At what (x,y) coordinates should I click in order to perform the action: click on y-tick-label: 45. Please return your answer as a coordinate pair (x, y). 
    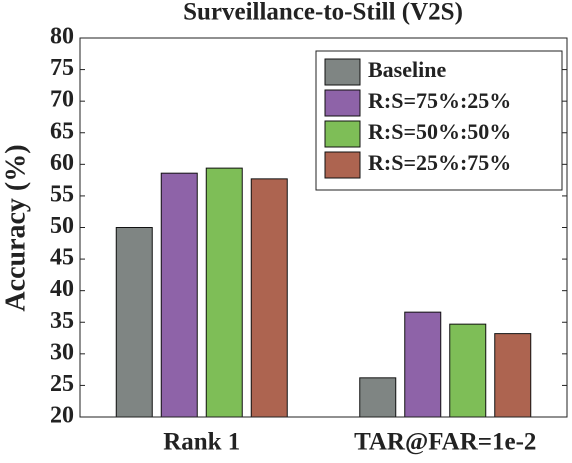
    Looking at the image, I should click on (62, 258).